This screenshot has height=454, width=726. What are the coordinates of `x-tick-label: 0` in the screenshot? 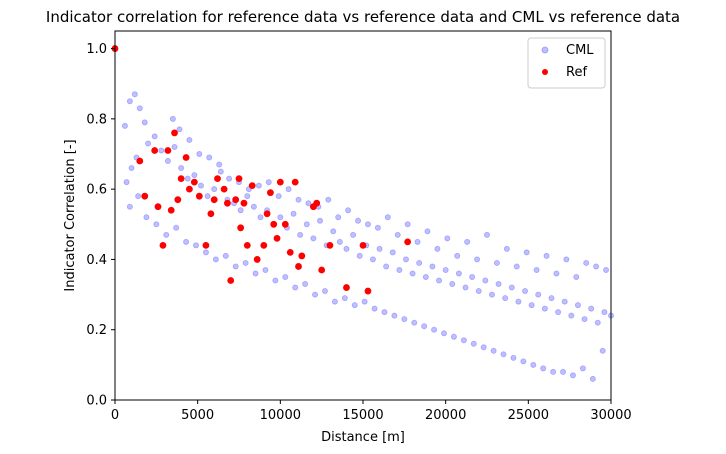 It's located at (115, 415).